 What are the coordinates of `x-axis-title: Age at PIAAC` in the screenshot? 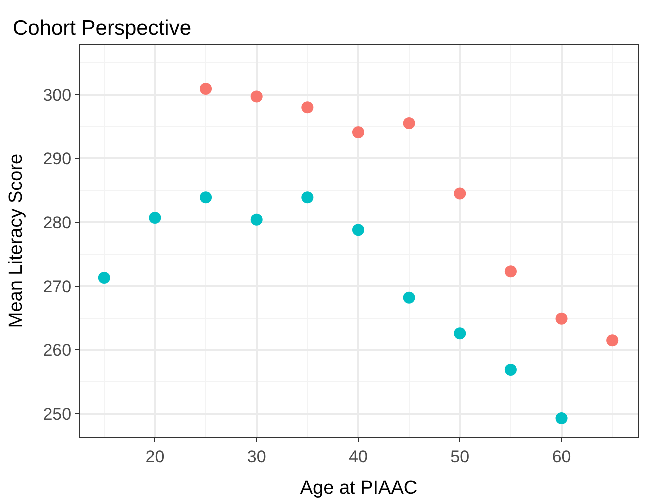 It's located at (359, 489).